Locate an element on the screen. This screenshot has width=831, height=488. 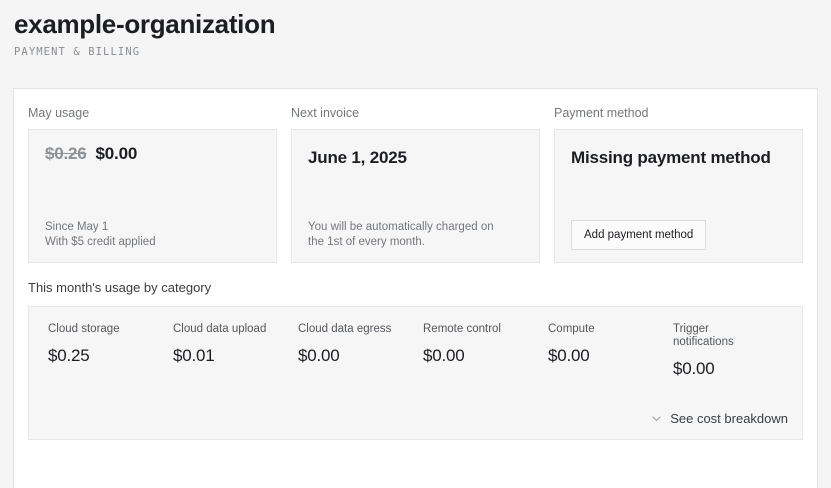
breadcrumb: PAYMENT & BILLING is located at coordinates (77, 52).